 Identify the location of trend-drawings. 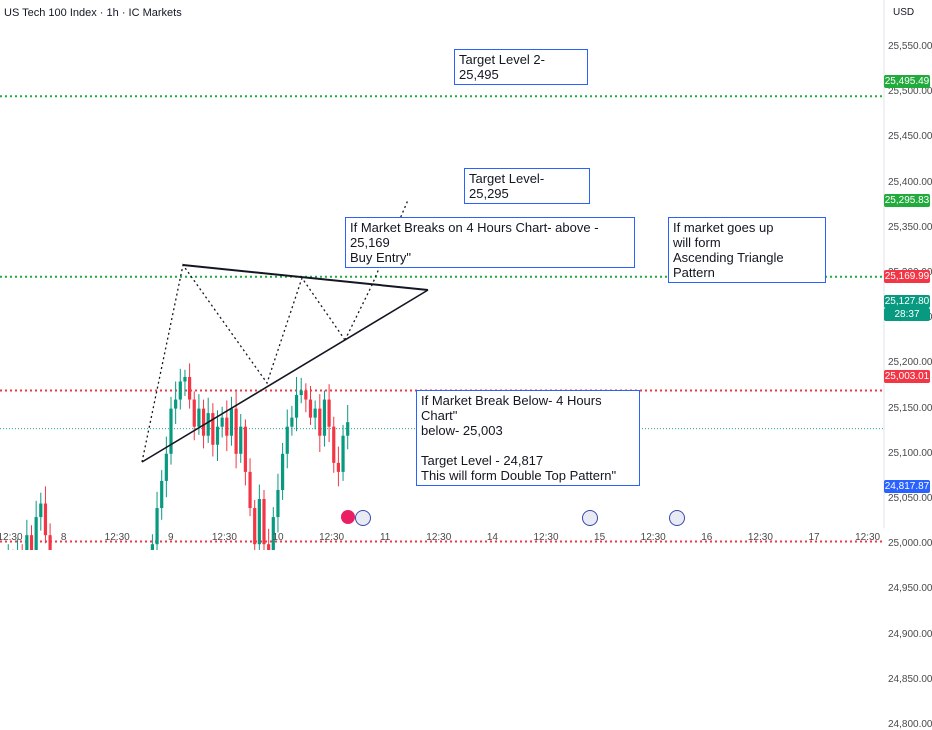
(285, 331).